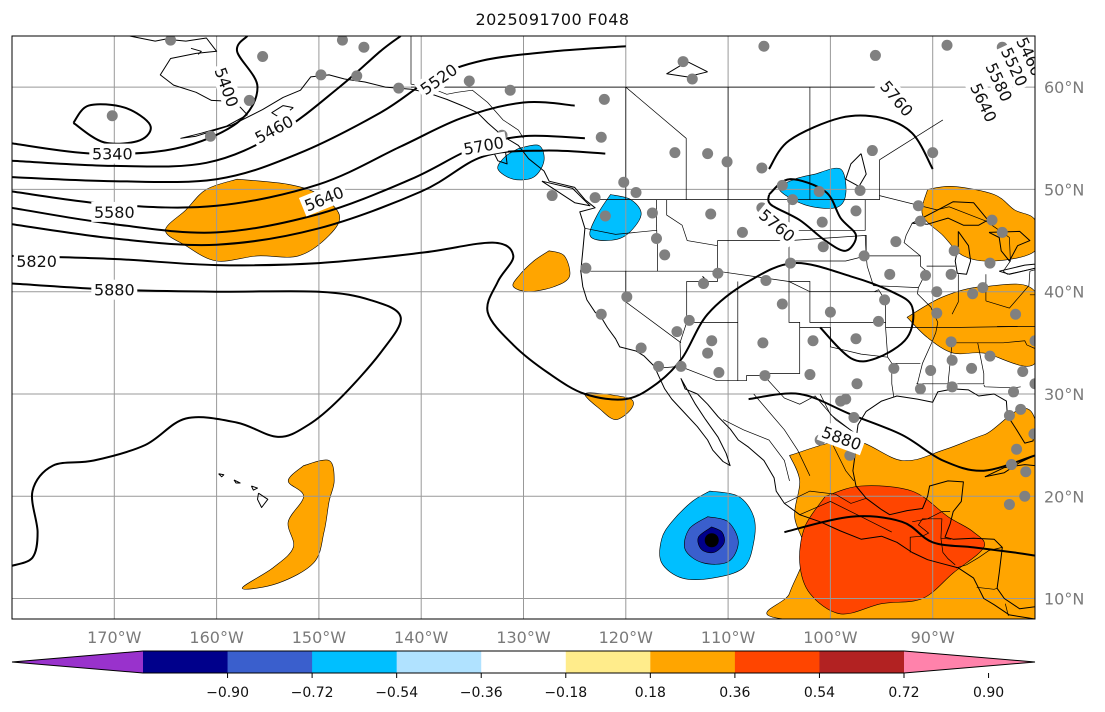 Image resolution: width=1105 pixels, height=712 pixels. Describe the element at coordinates (988, 693) in the screenshot. I see `colorbar-tick-label: 0.90` at that location.